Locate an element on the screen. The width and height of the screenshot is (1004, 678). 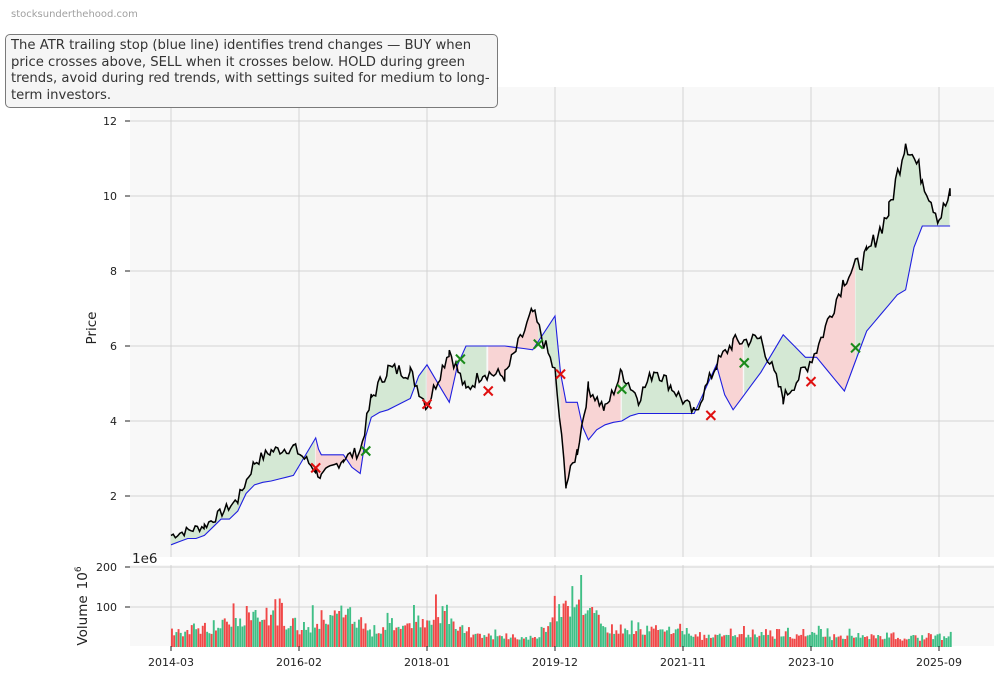
volume-axis-label: Volume106 is located at coordinates (82, 605).